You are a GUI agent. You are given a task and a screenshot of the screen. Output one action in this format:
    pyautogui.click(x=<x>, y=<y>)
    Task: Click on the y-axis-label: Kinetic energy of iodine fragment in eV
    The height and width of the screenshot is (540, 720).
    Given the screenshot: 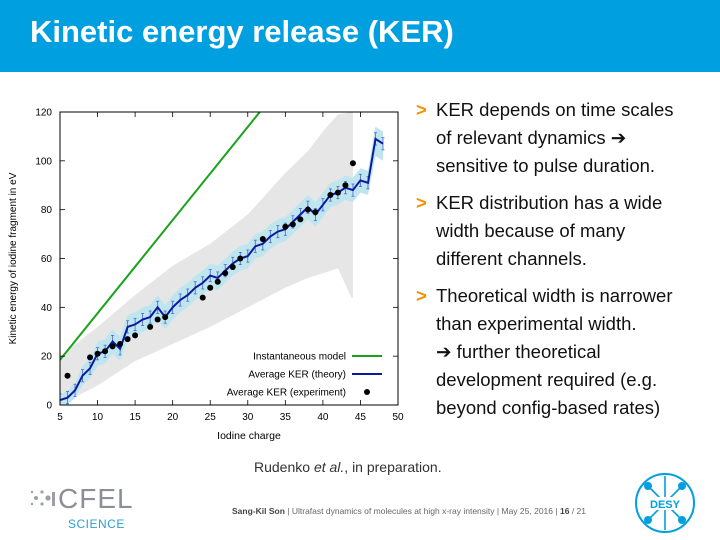 What is the action you would take?
    pyautogui.click(x=13, y=258)
    